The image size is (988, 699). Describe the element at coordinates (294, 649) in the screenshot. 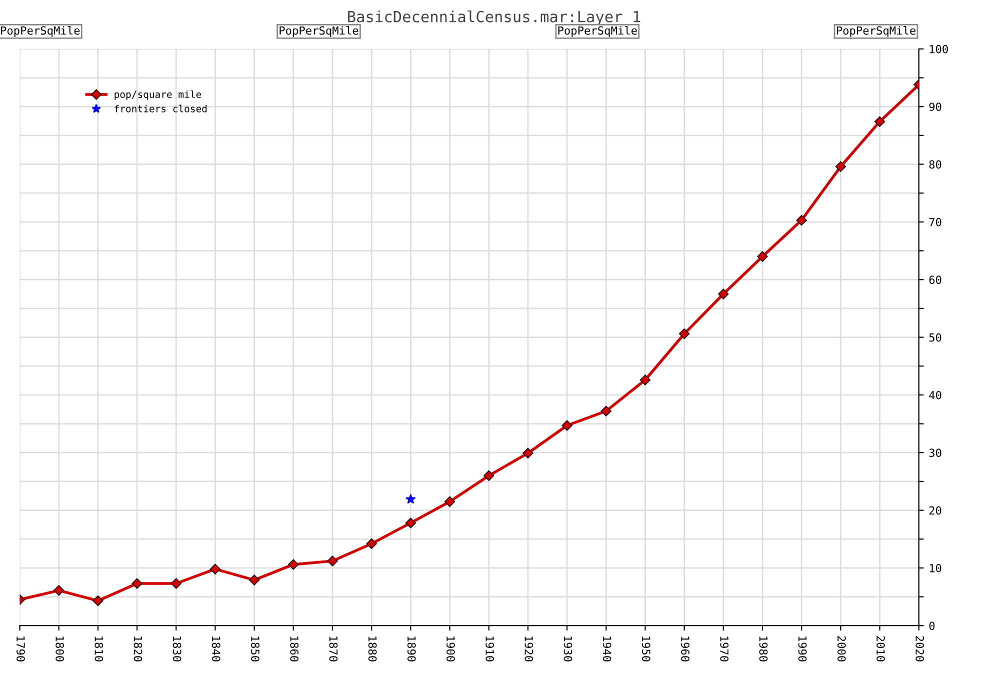

I see `x-tick-label: 1860` at that location.